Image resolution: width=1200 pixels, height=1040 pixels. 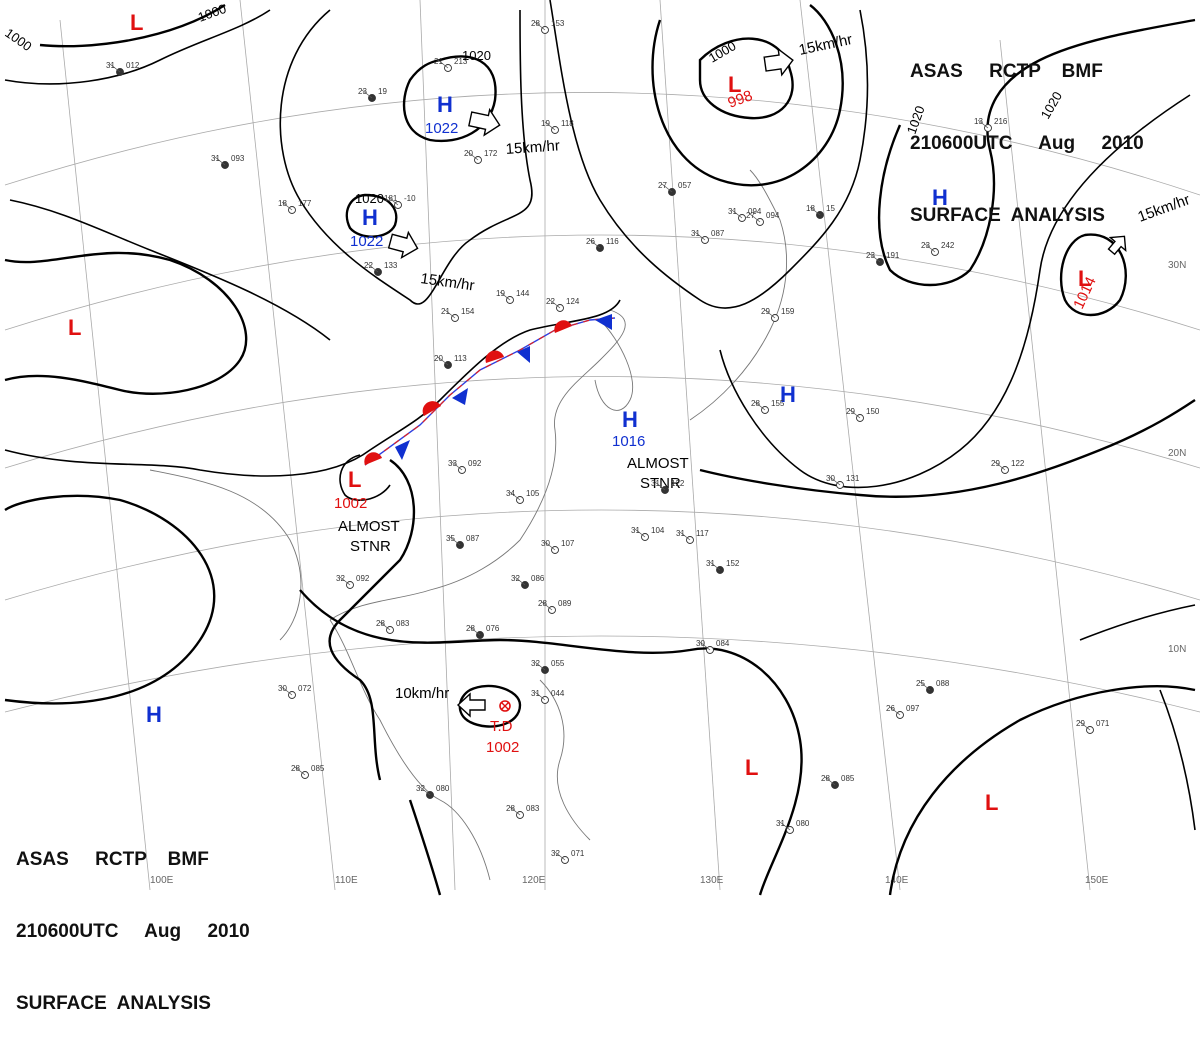 I want to click on station-pressure: 131, so click(x=853, y=478).